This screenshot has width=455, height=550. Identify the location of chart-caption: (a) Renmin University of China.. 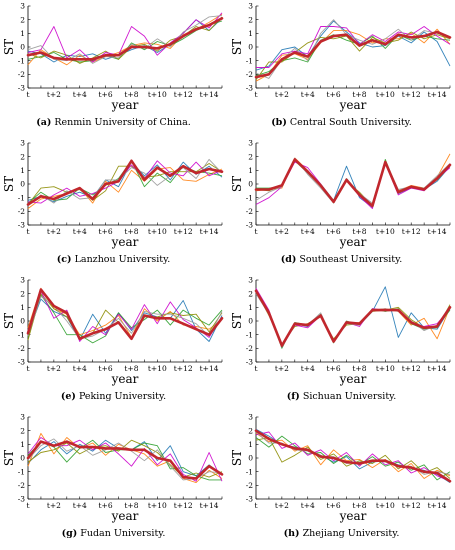
(113, 123).